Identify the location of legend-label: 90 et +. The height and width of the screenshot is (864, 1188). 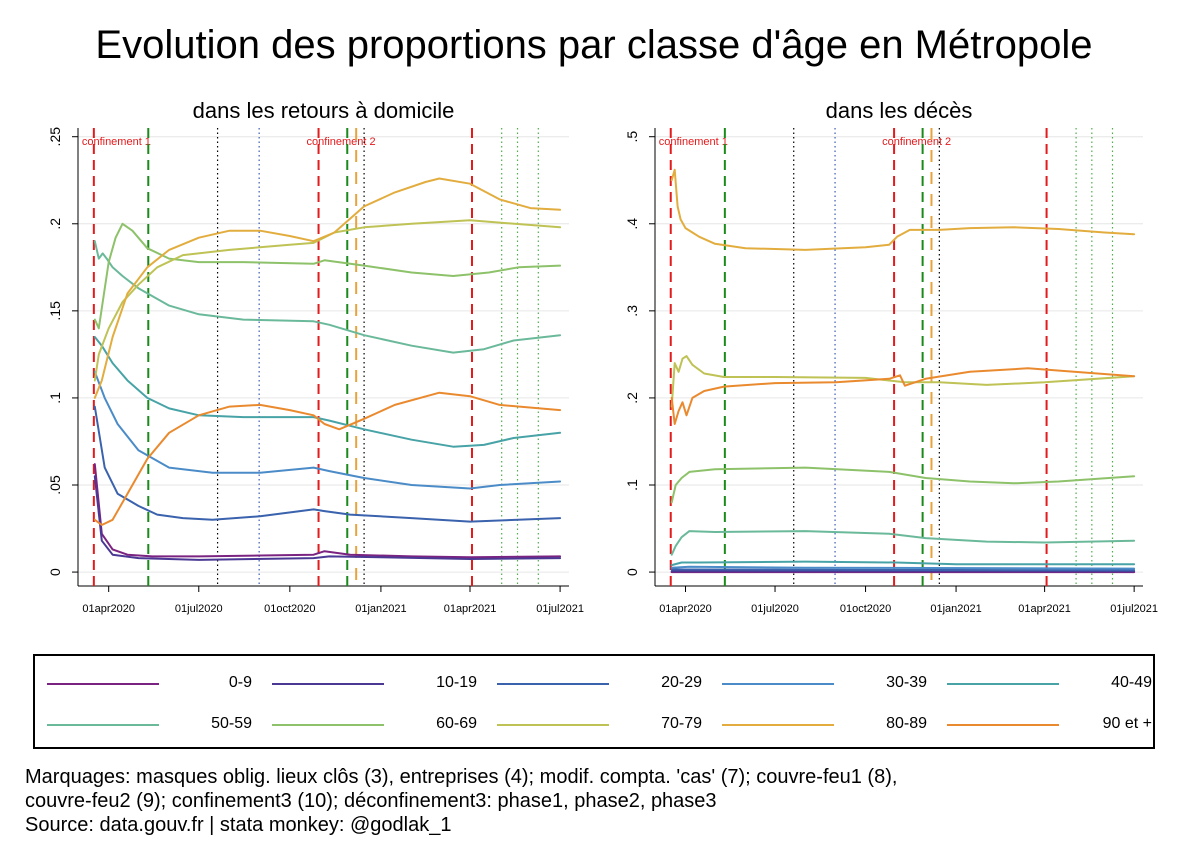
(1127, 723).